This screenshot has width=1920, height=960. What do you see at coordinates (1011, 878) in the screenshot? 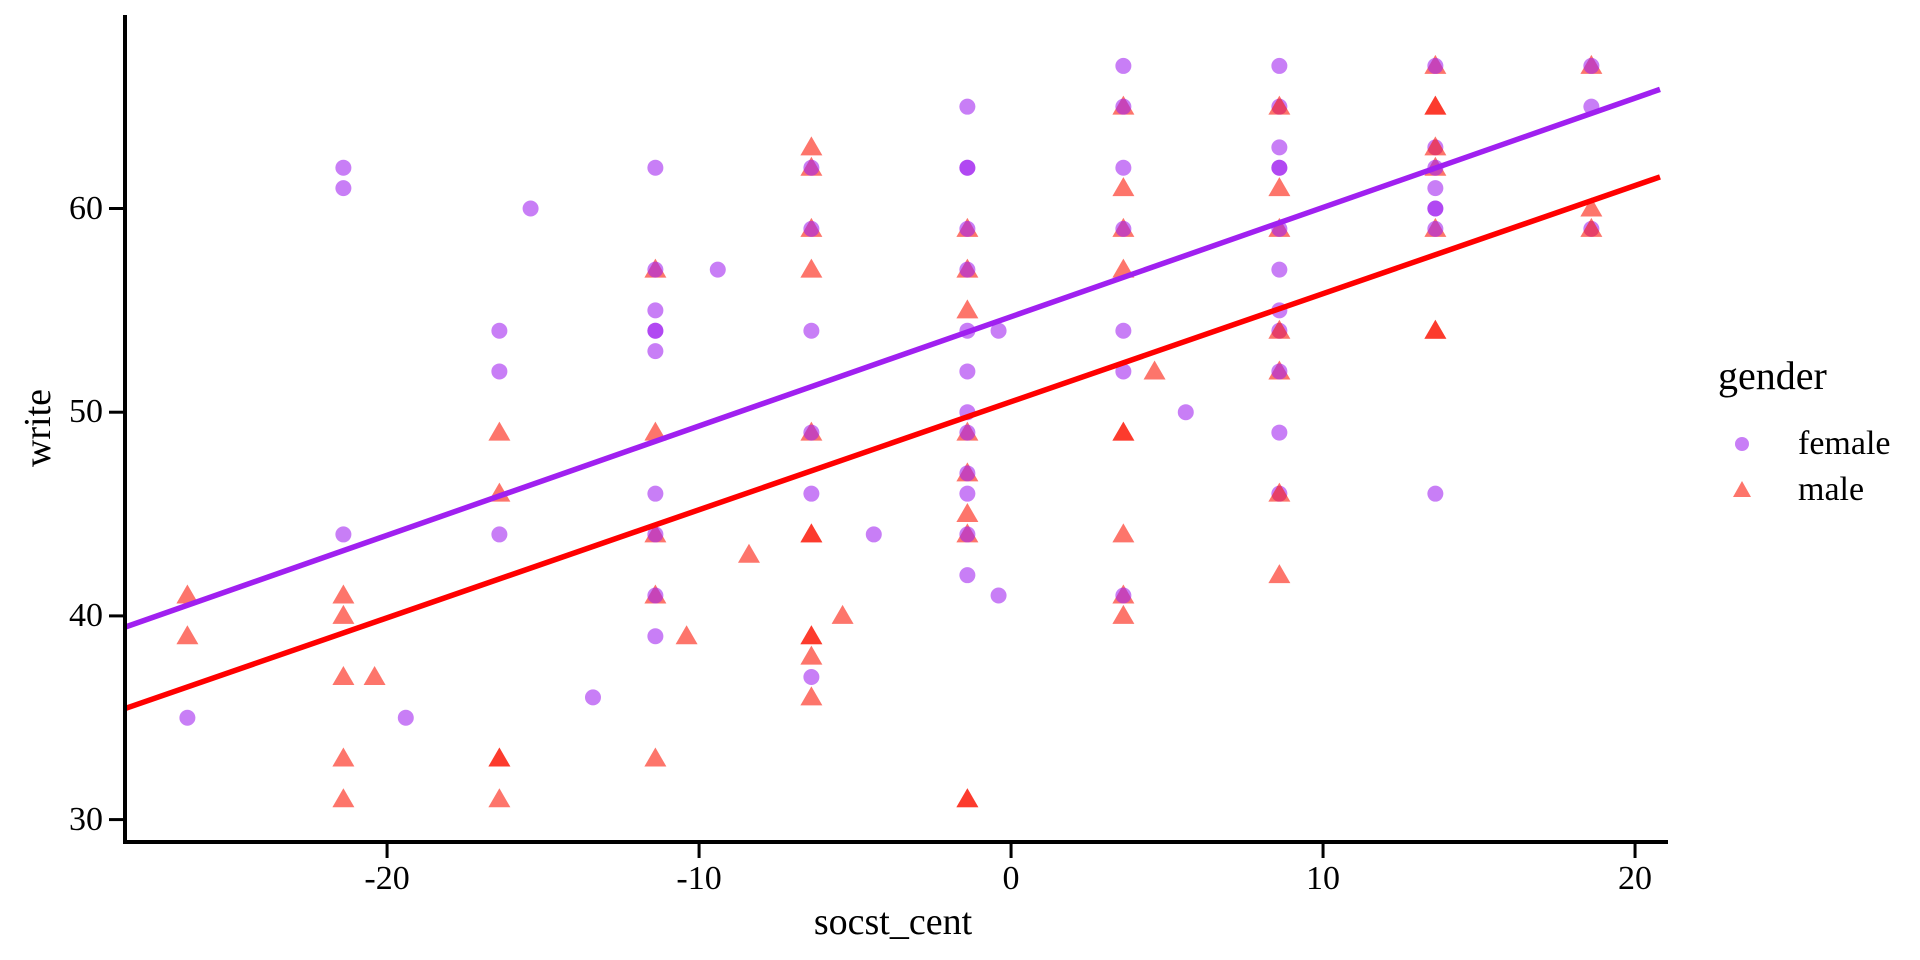
I see `x-tick-label: 0` at bounding box center [1011, 878].